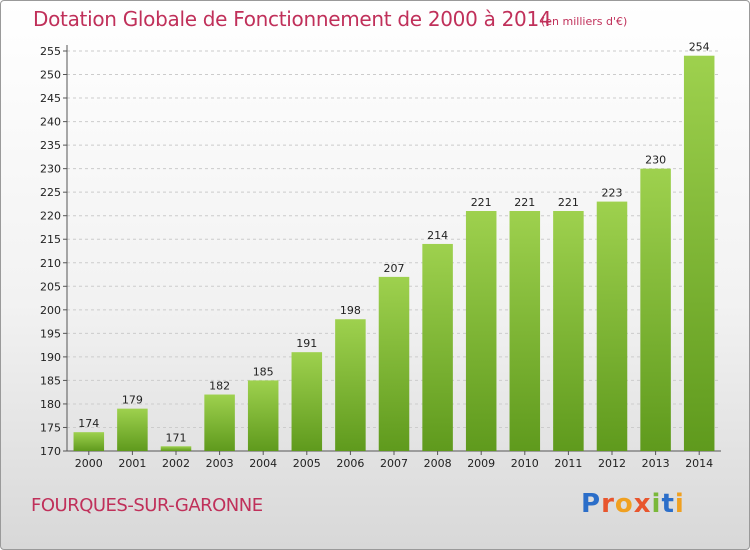 This screenshot has width=750, height=550. Describe the element at coordinates (50, 286) in the screenshot. I see `y-tick-label: 205` at that location.